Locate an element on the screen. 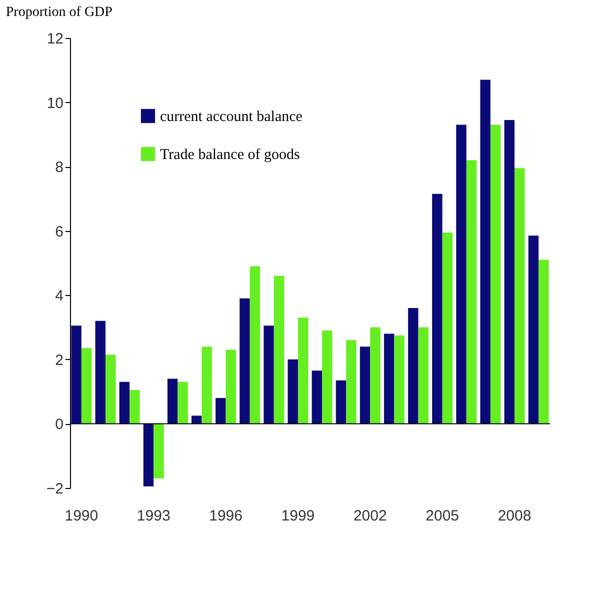 This screenshot has width=591, height=590. y-tick-label: 4 is located at coordinates (59, 296).